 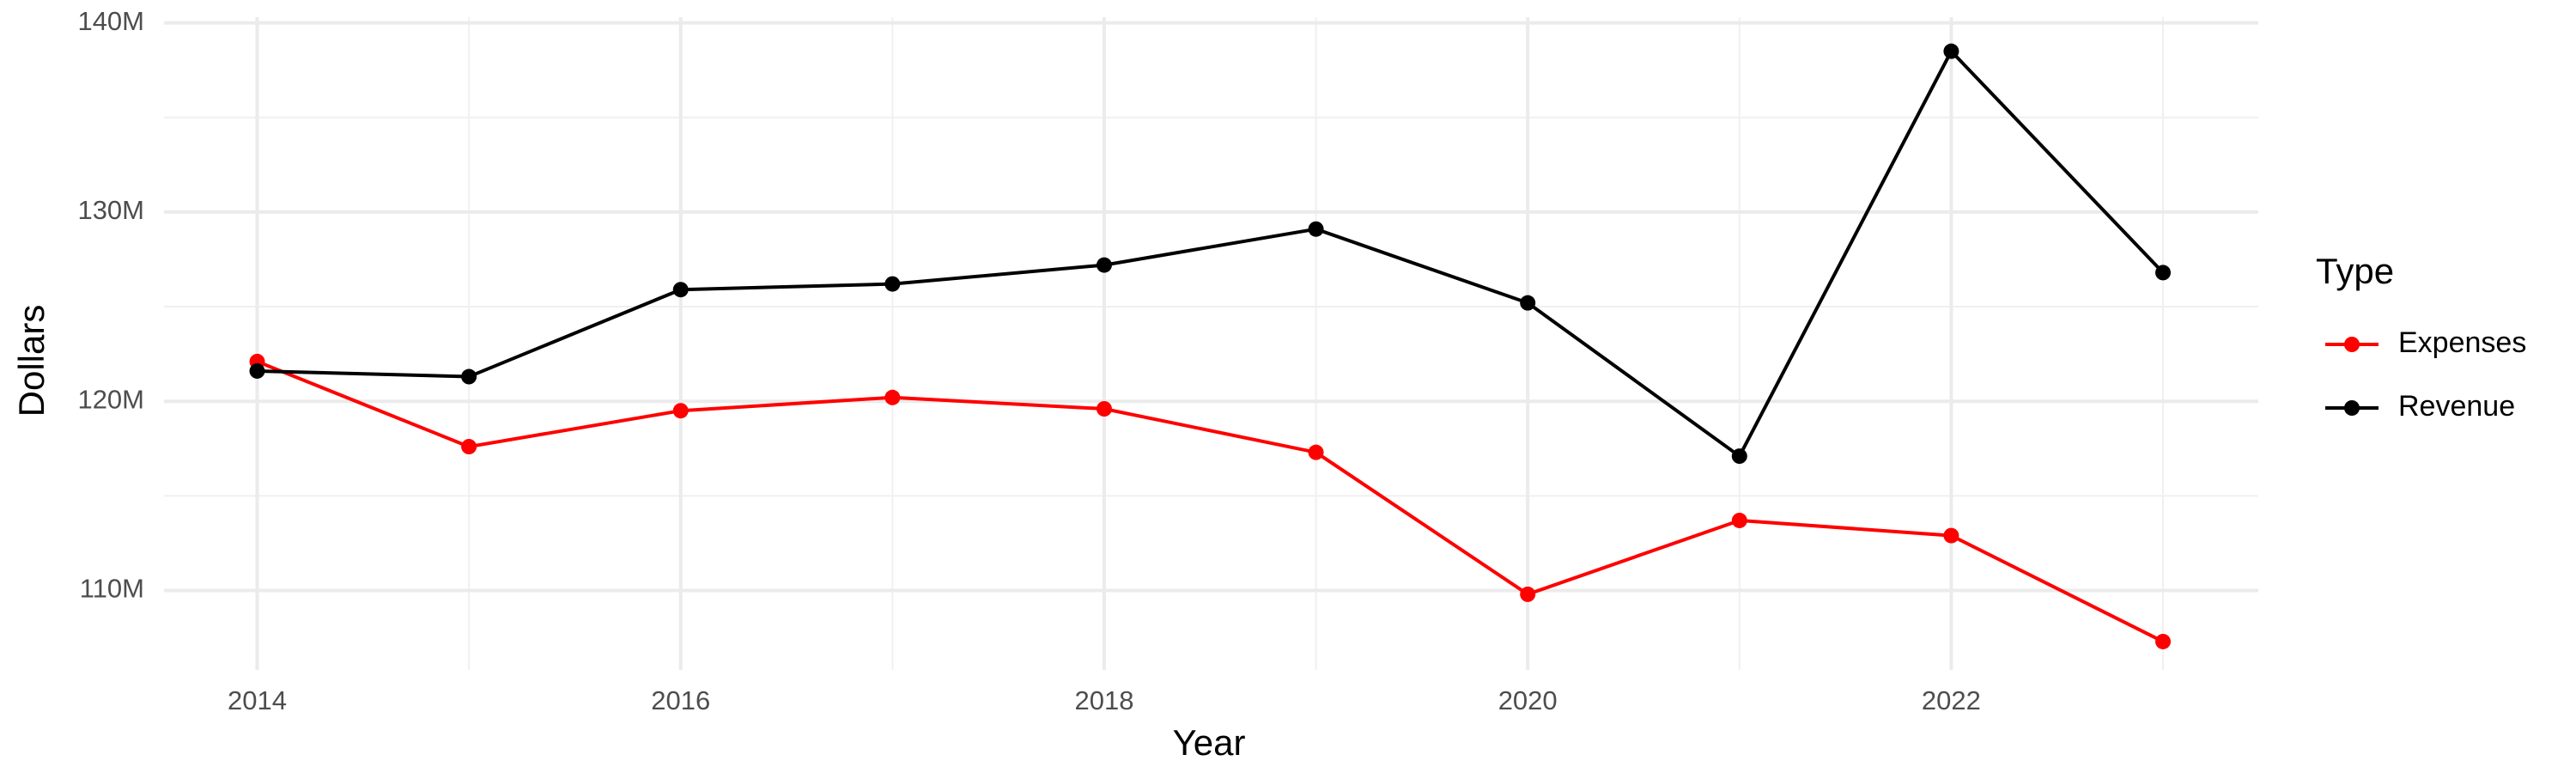 What do you see at coordinates (2355, 271) in the screenshot?
I see `legend-title: Type` at bounding box center [2355, 271].